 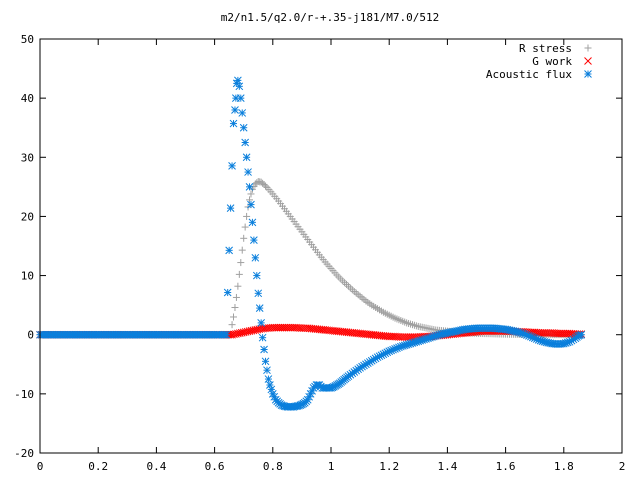 I want to click on y-tick-label: 10, so click(x=27, y=276).